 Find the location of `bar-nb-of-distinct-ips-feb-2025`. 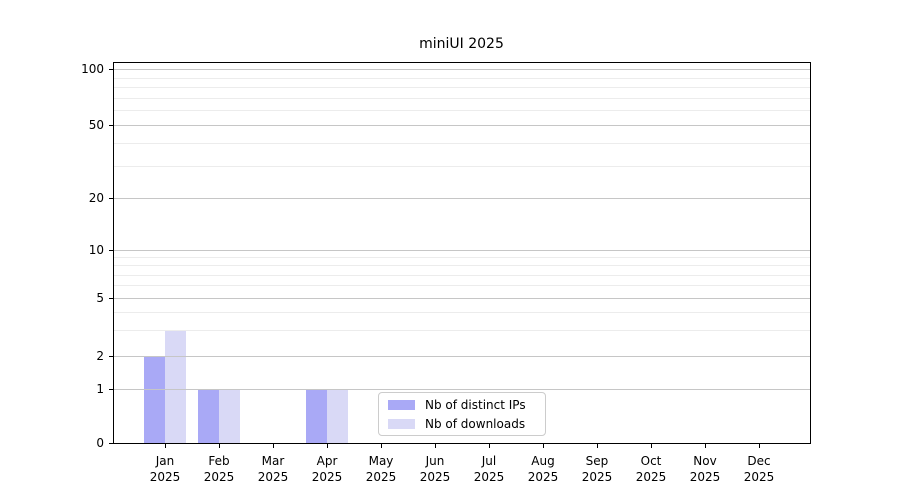

bar-nb-of-distinct-ips-feb-2025 is located at coordinates (208, 416).